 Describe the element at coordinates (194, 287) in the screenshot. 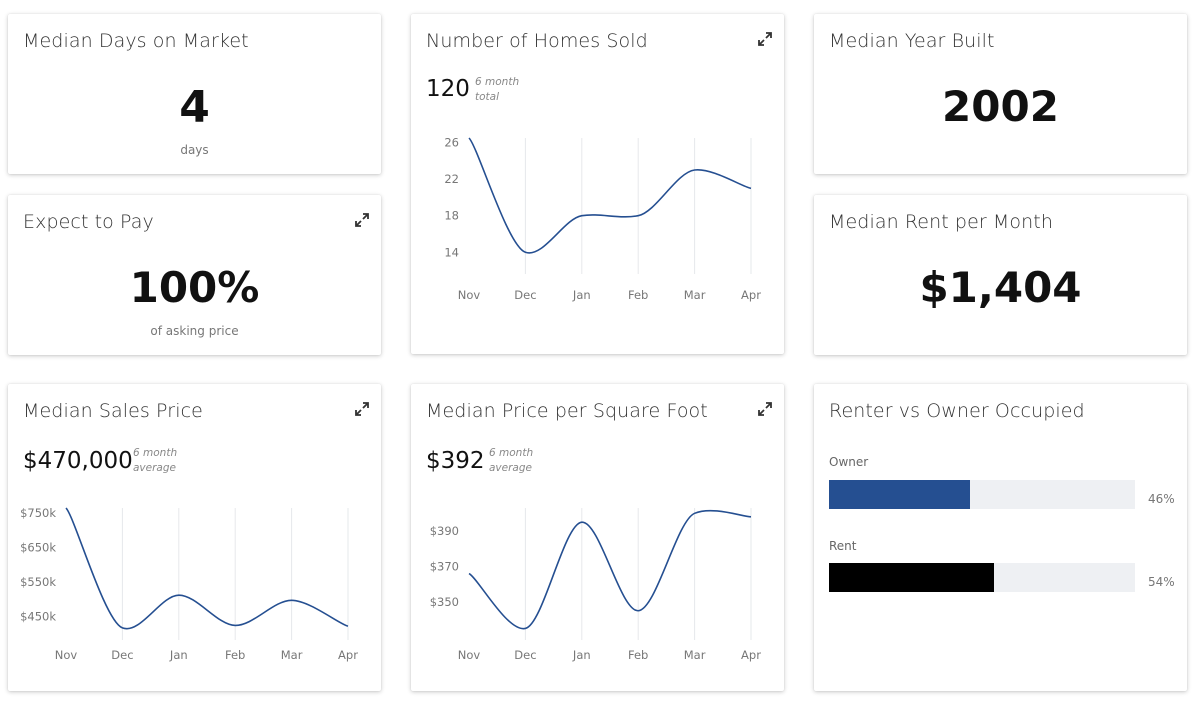

I see `expect-to-pay-value: 100%` at that location.